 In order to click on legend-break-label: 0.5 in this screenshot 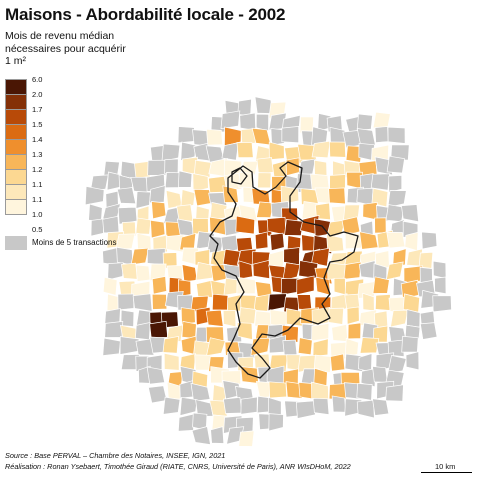, I will do `click(37, 229)`.